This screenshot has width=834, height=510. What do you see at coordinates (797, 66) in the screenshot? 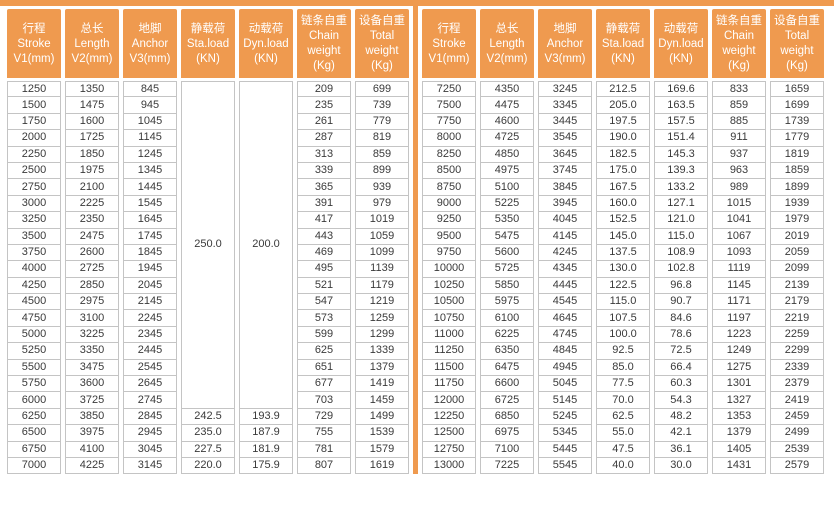
I see `header-line: (Kg)` at bounding box center [797, 66].